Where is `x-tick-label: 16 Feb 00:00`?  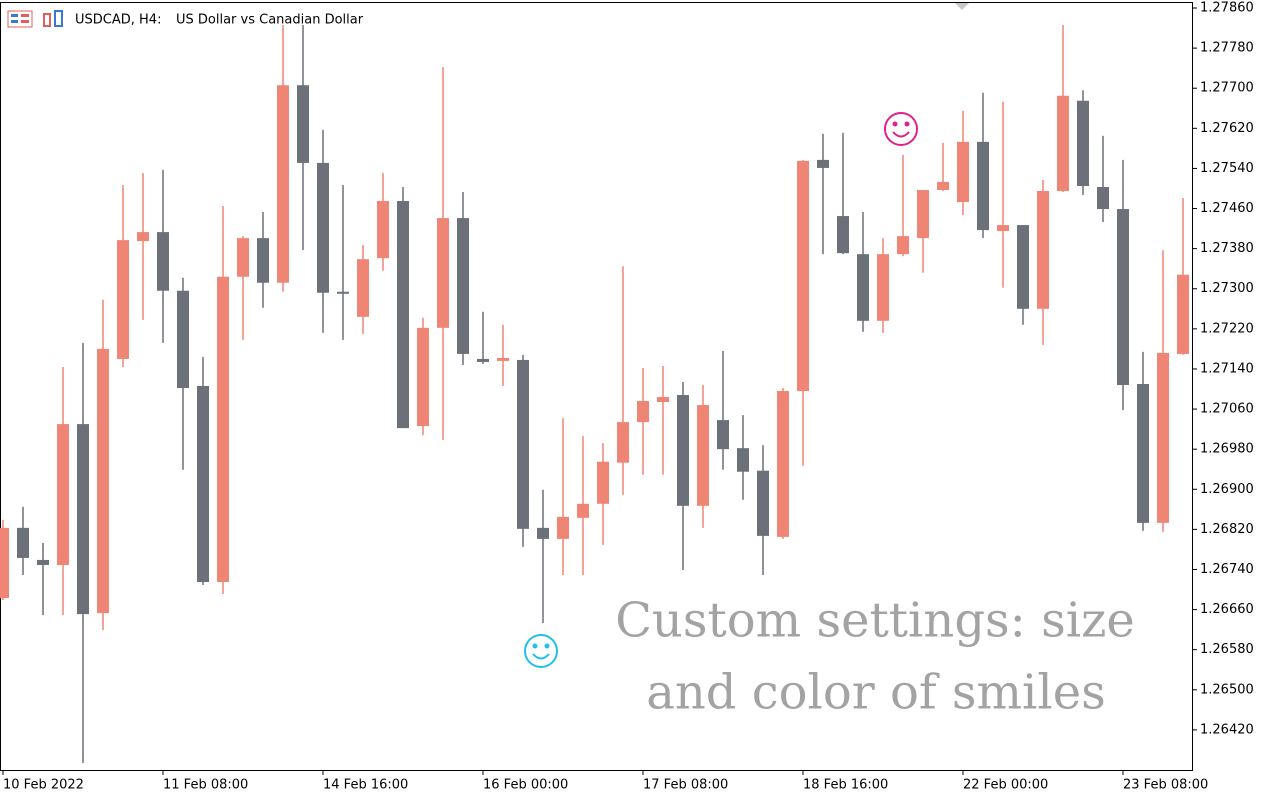
x-tick-label: 16 Feb 00:00 is located at coordinates (525, 785).